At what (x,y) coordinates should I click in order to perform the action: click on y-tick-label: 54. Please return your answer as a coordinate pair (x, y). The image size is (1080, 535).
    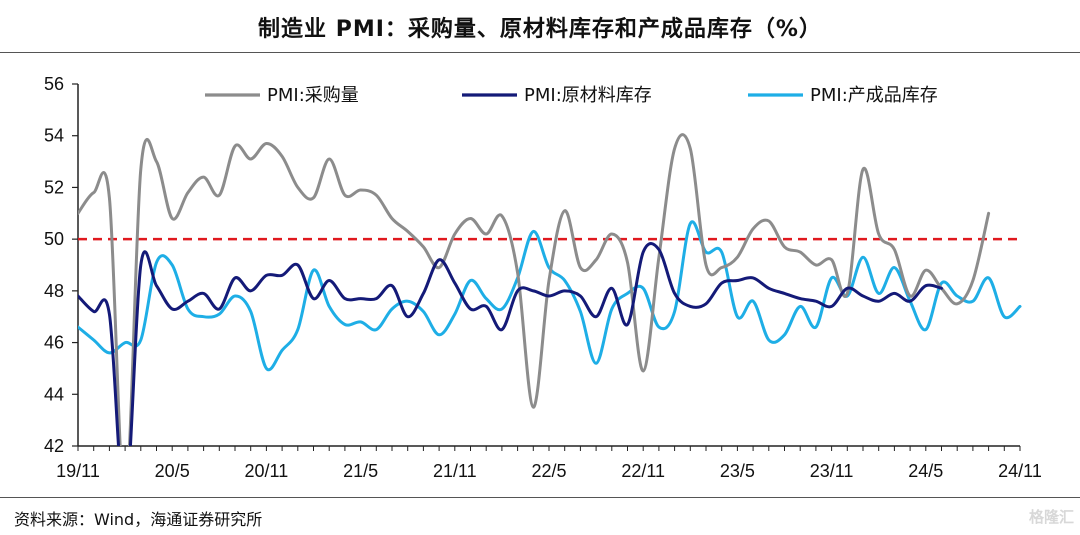
    Looking at the image, I should click on (54, 136).